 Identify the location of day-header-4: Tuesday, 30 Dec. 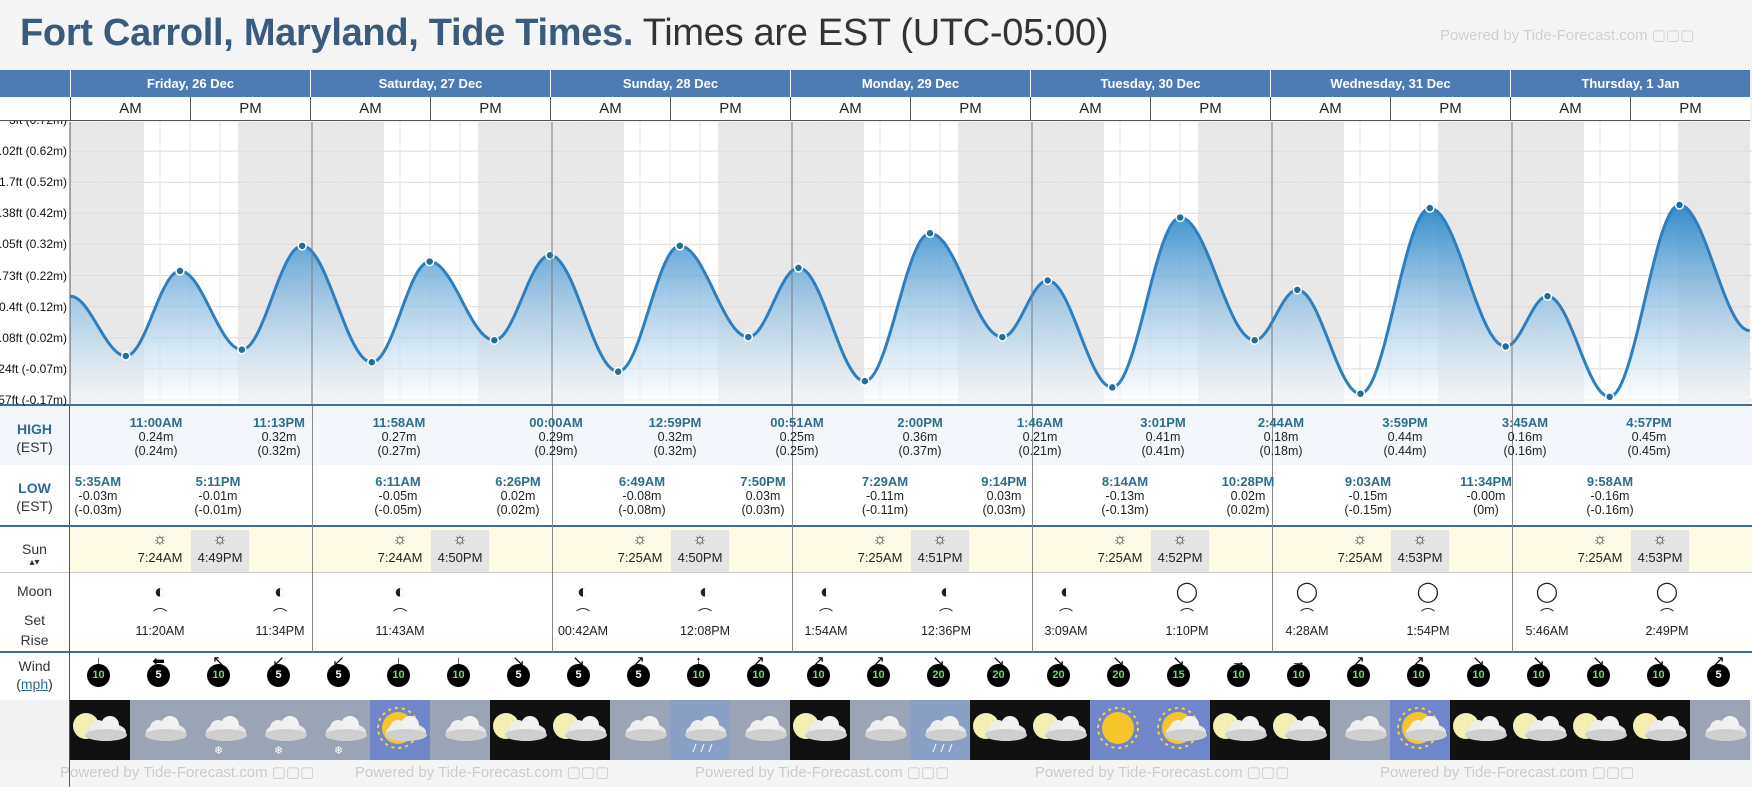
(1150, 83).